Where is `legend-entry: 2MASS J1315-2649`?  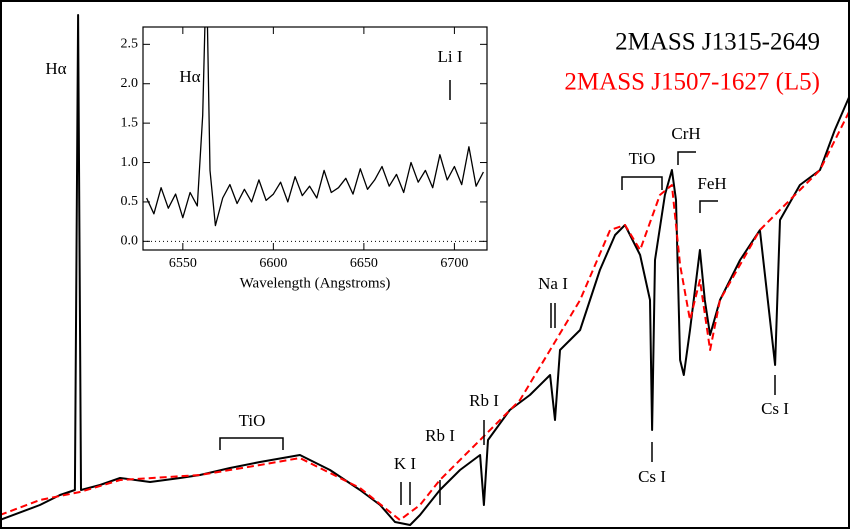 legend-entry: 2MASS J1315-2649 is located at coordinates (717, 42).